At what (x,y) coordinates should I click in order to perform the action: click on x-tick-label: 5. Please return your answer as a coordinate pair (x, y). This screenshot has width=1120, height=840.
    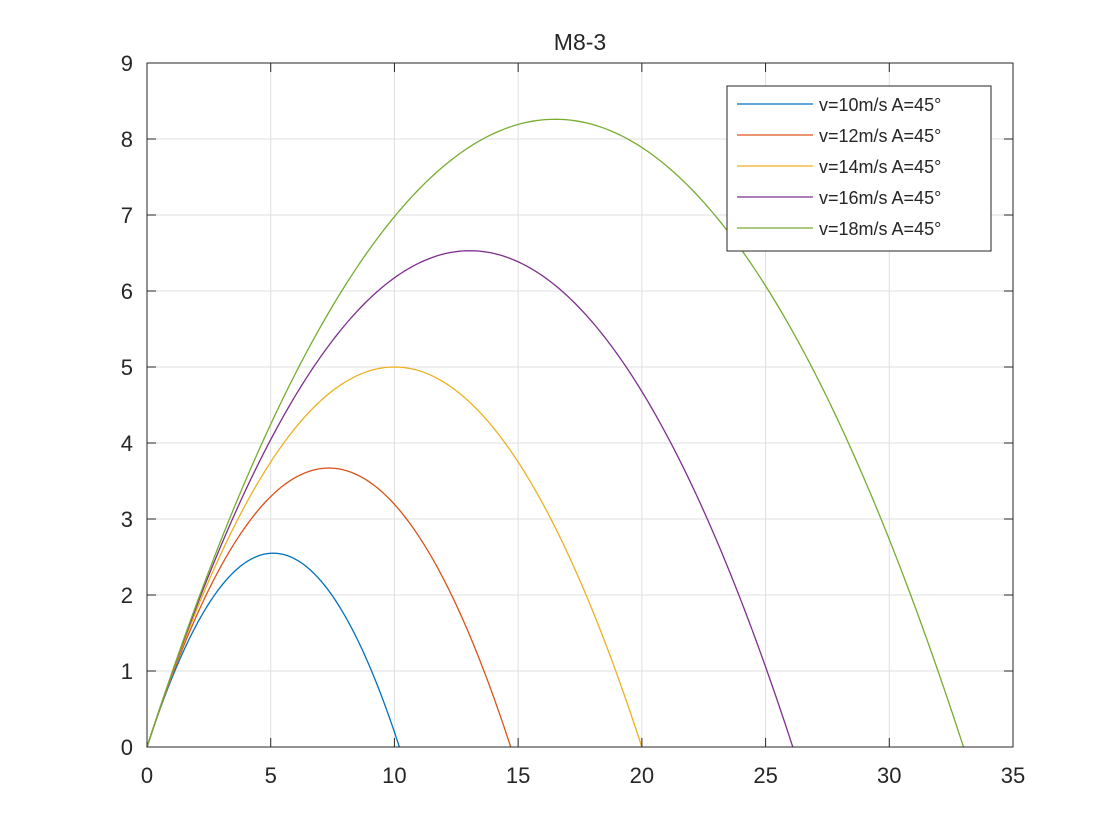
    Looking at the image, I should click on (271, 775).